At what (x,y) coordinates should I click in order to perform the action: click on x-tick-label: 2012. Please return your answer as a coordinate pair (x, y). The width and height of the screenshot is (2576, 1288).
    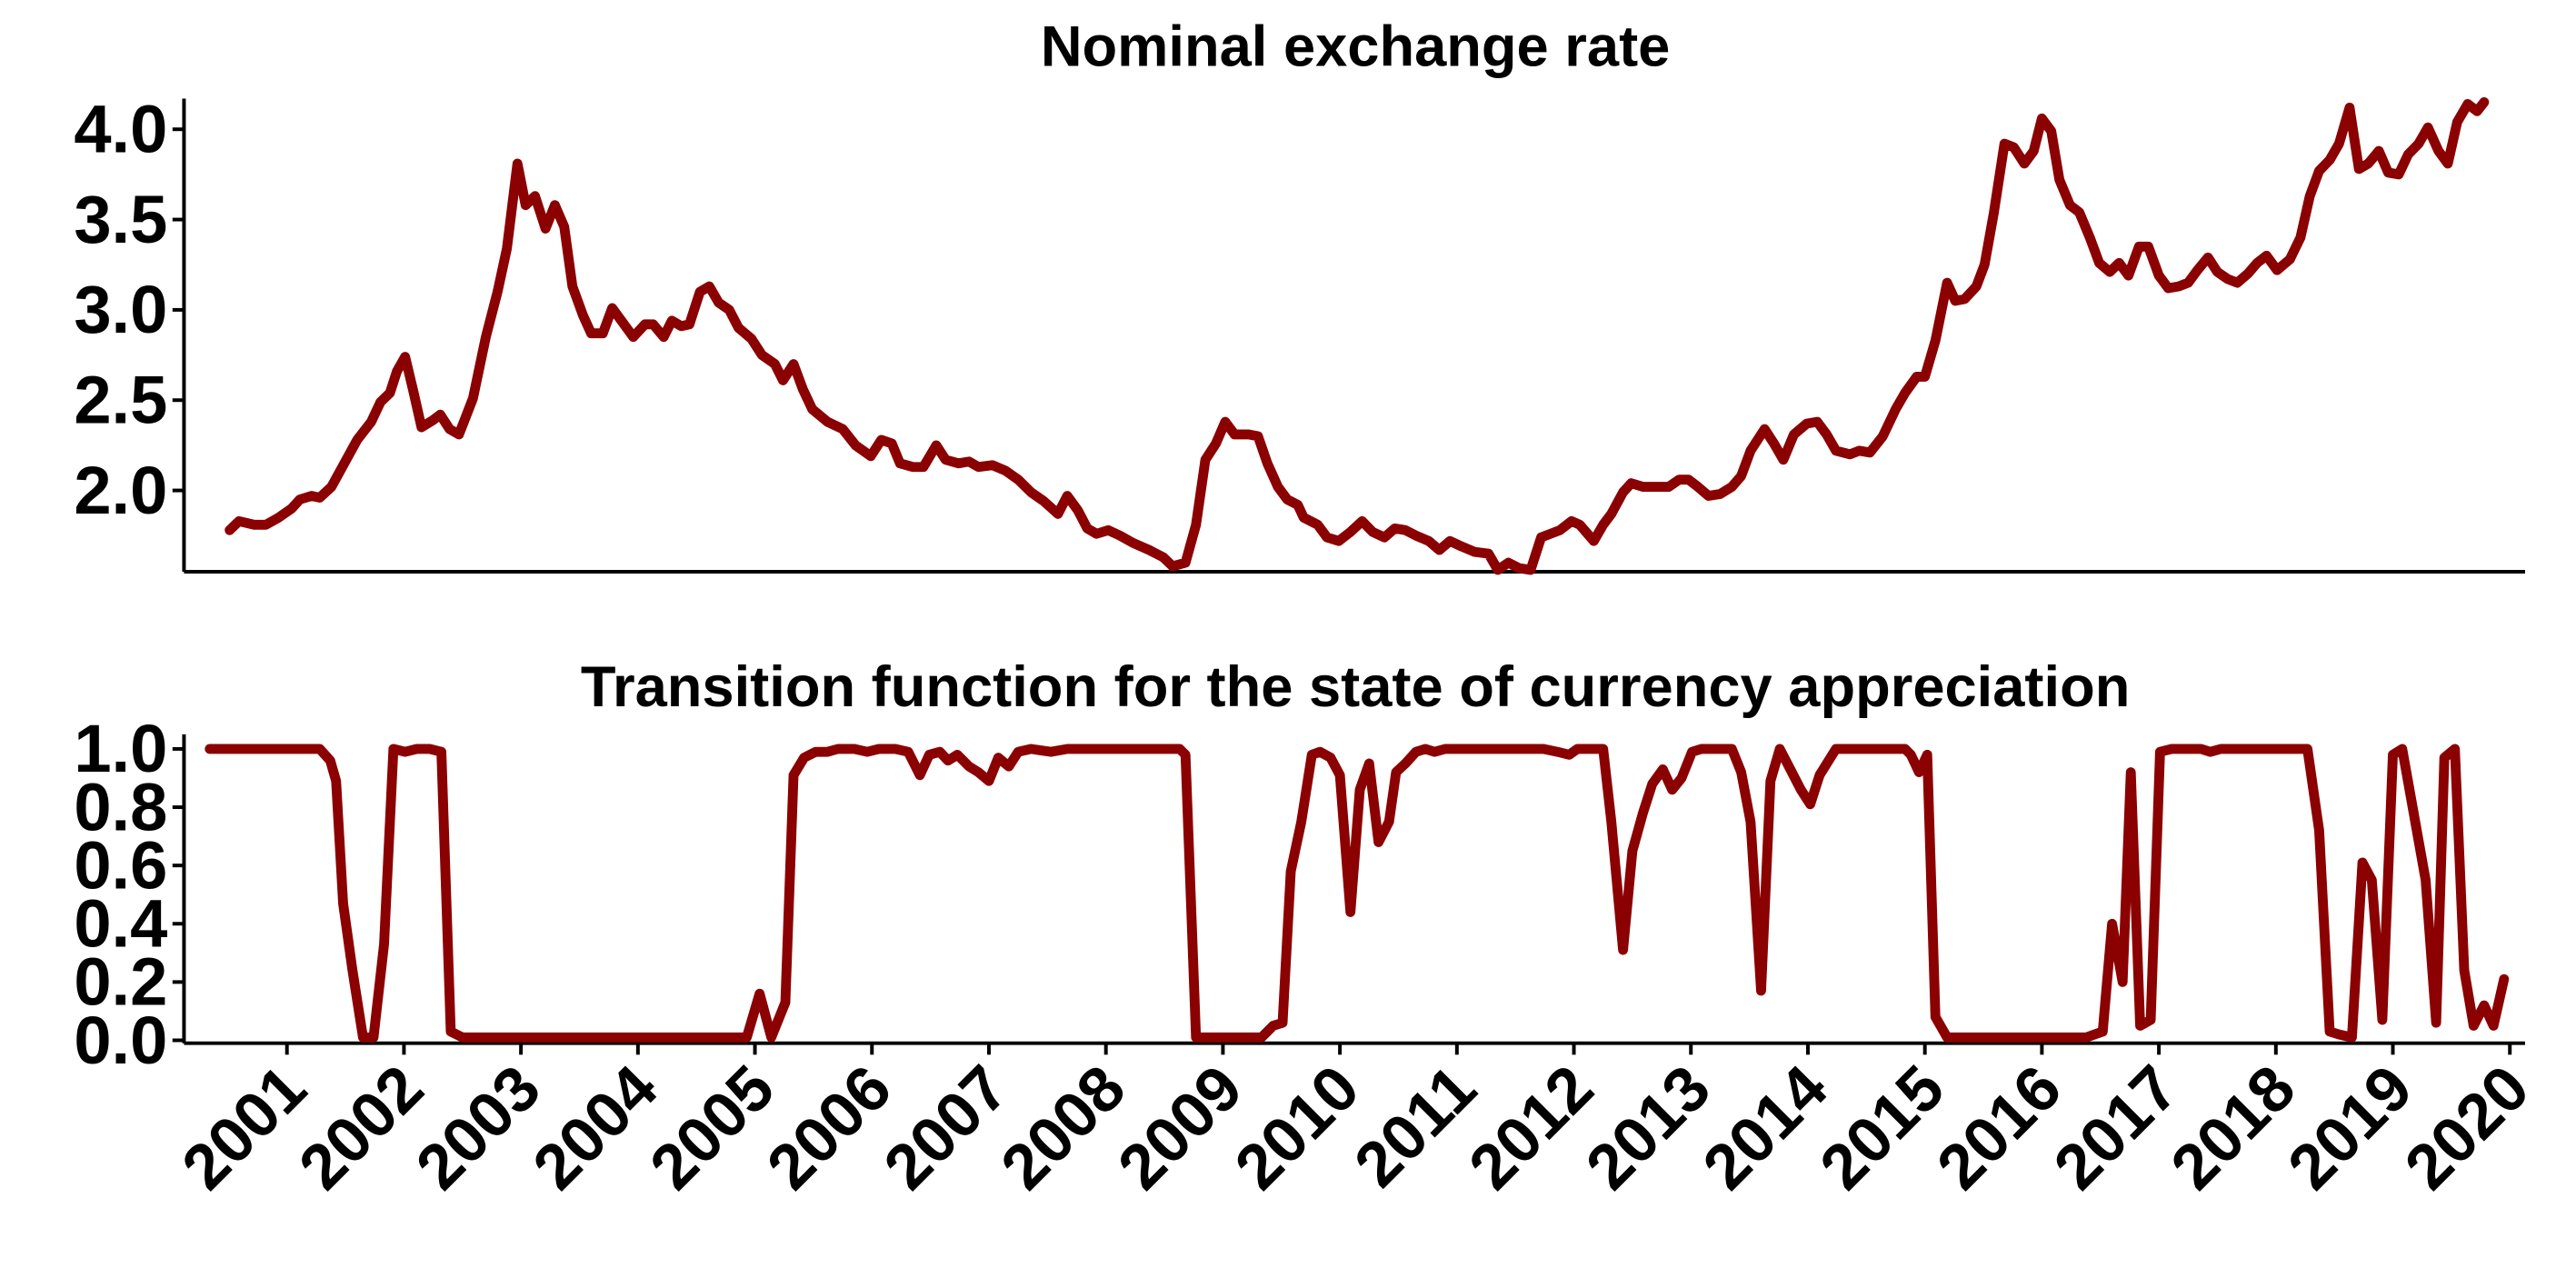
    Looking at the image, I should click on (1531, 1127).